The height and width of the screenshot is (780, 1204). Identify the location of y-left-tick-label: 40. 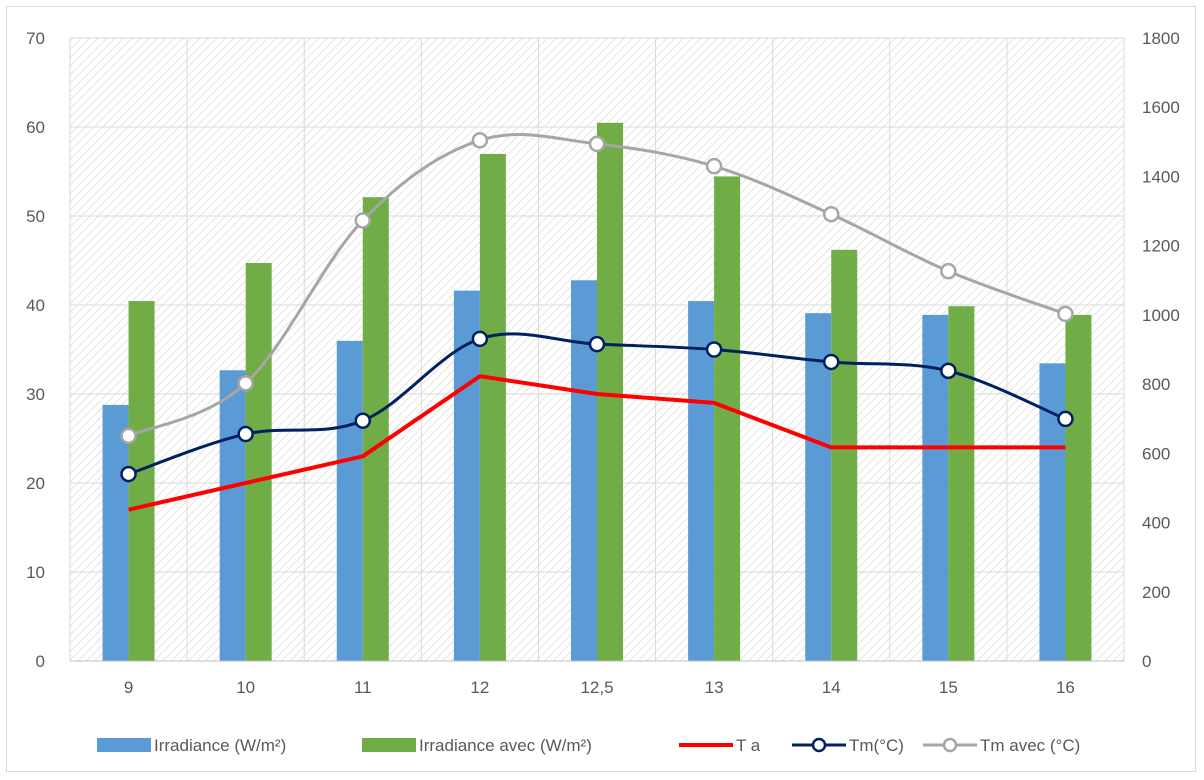
(35, 305).